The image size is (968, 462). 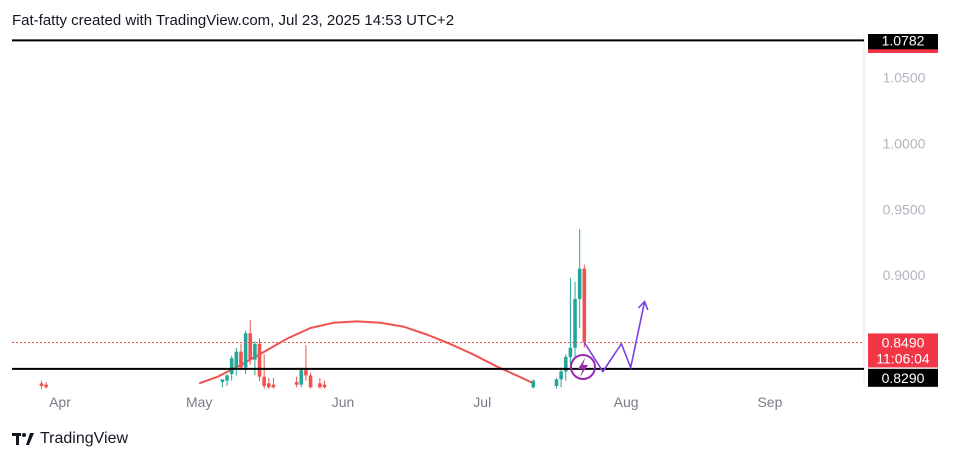 I want to click on moving-average-line, so click(x=366, y=352).